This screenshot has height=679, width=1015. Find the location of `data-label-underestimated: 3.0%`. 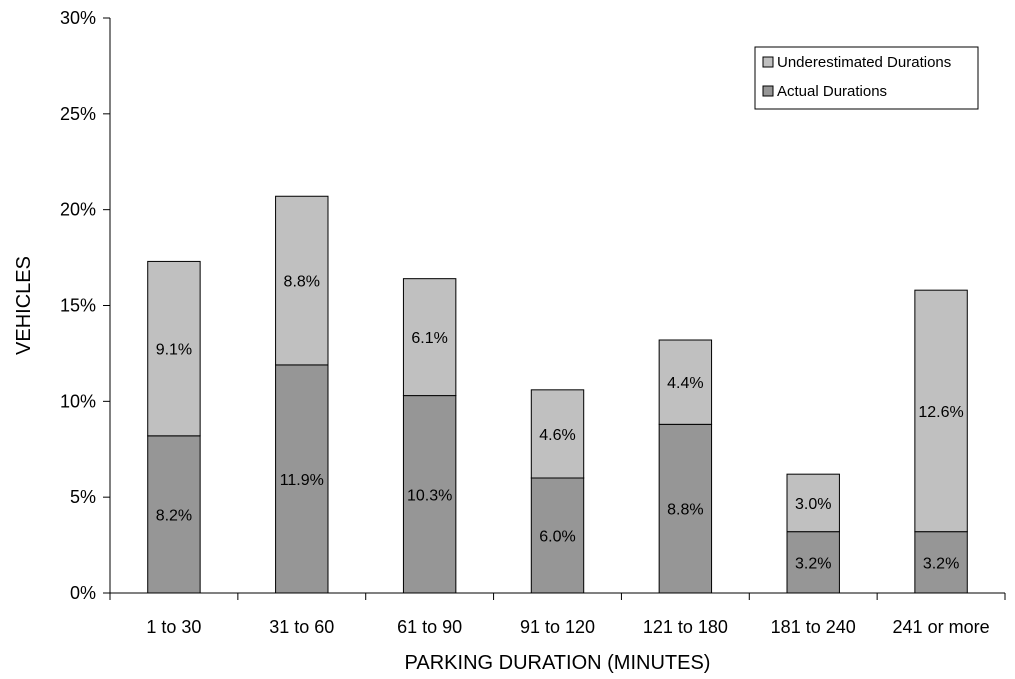

data-label-underestimated: 3.0% is located at coordinates (813, 504).